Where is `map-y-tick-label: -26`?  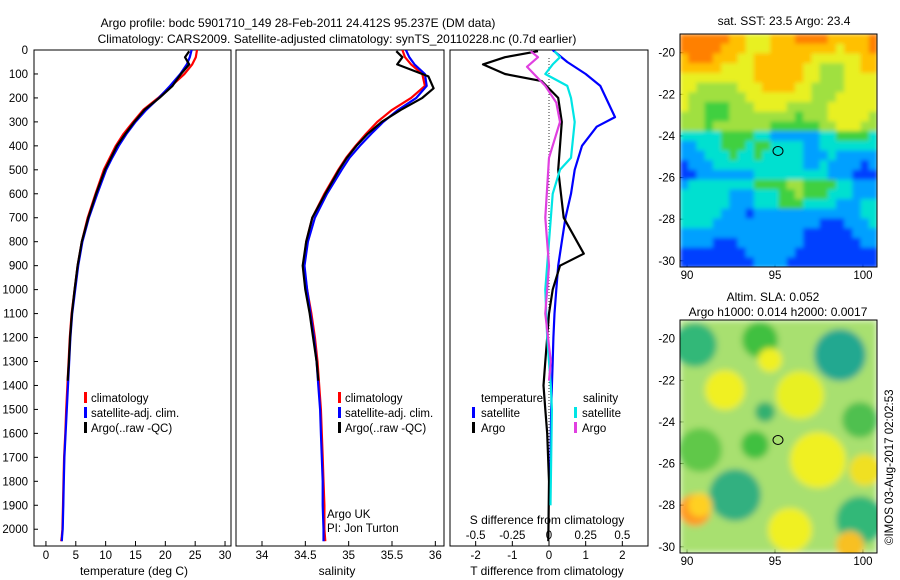
map-y-tick-label: -26 is located at coordinates (666, 179).